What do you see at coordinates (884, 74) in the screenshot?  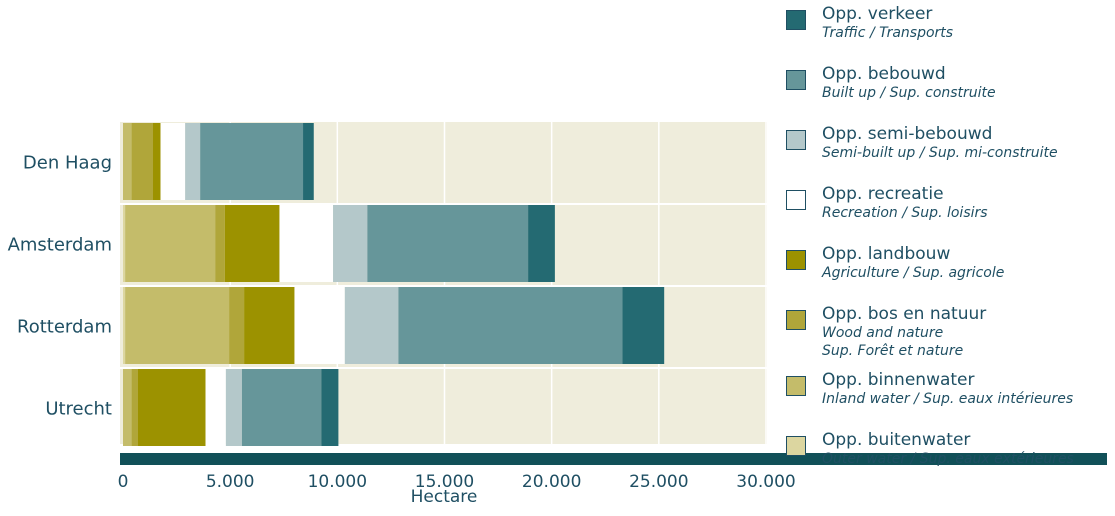 I see `legend-series-name: Opp. bebouwd` at bounding box center [884, 74].